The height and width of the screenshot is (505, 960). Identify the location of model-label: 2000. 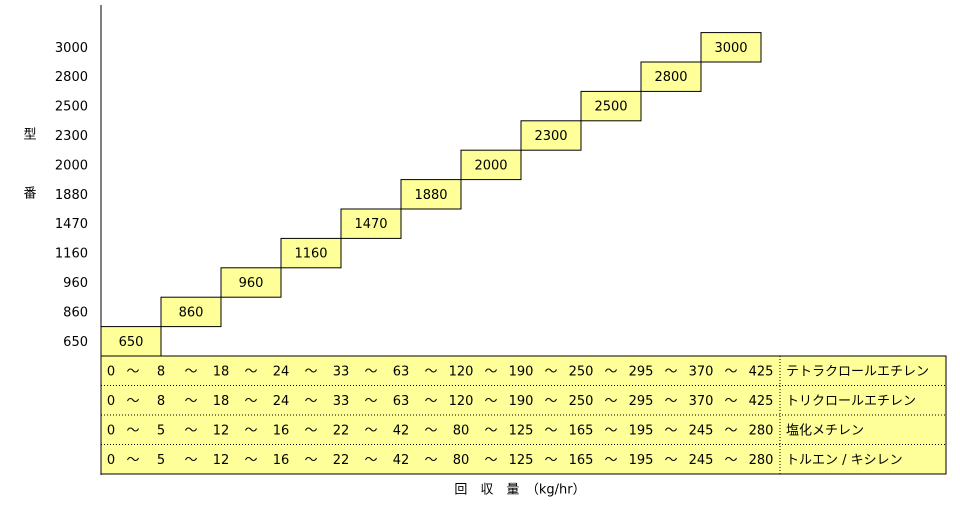
(490, 165).